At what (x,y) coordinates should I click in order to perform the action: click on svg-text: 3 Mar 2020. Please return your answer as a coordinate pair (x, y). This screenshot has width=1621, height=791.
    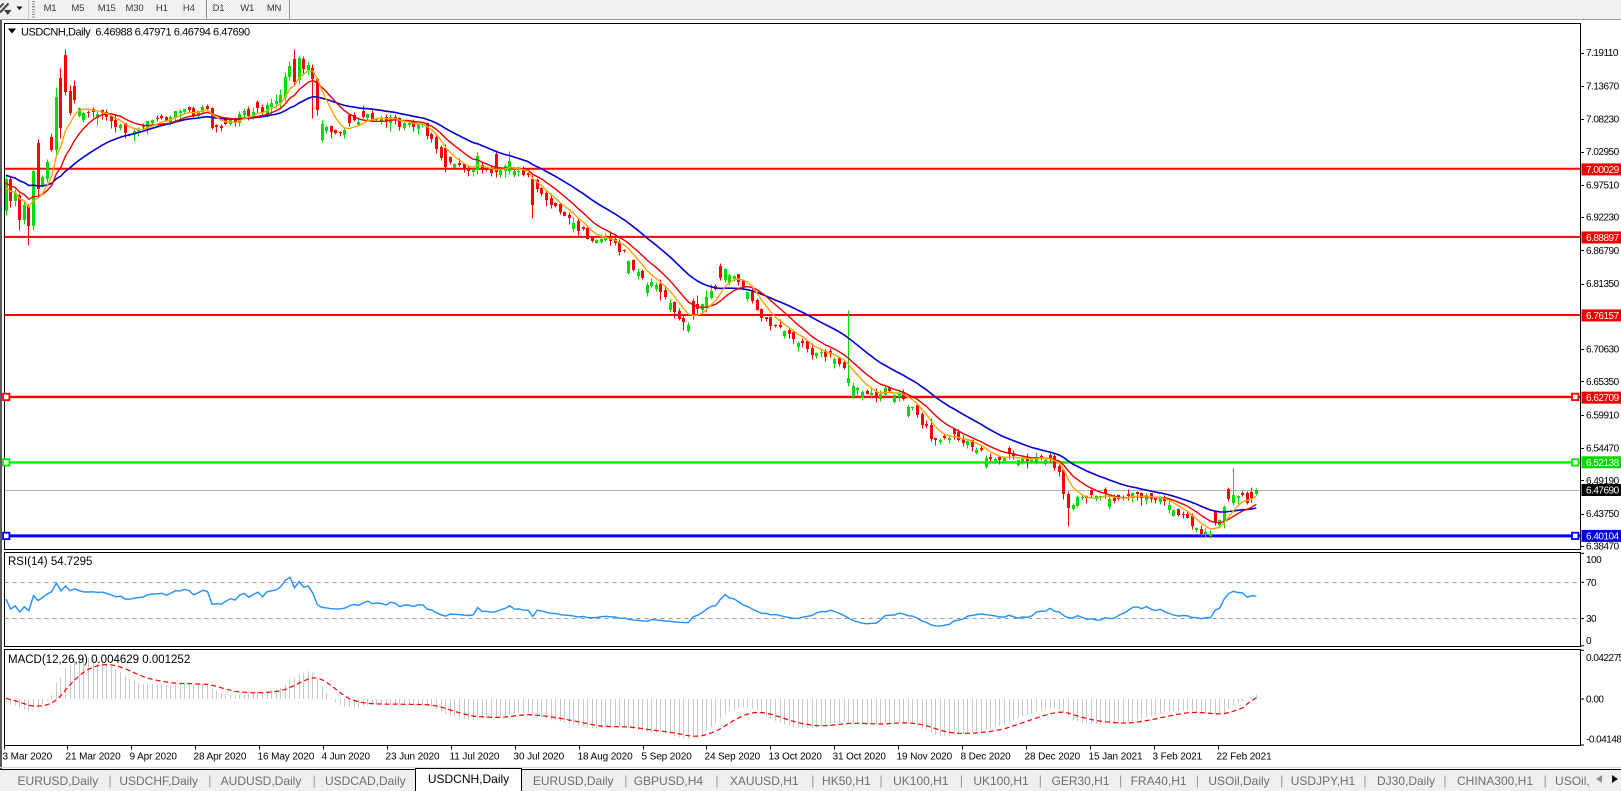
    Looking at the image, I should click on (28, 757).